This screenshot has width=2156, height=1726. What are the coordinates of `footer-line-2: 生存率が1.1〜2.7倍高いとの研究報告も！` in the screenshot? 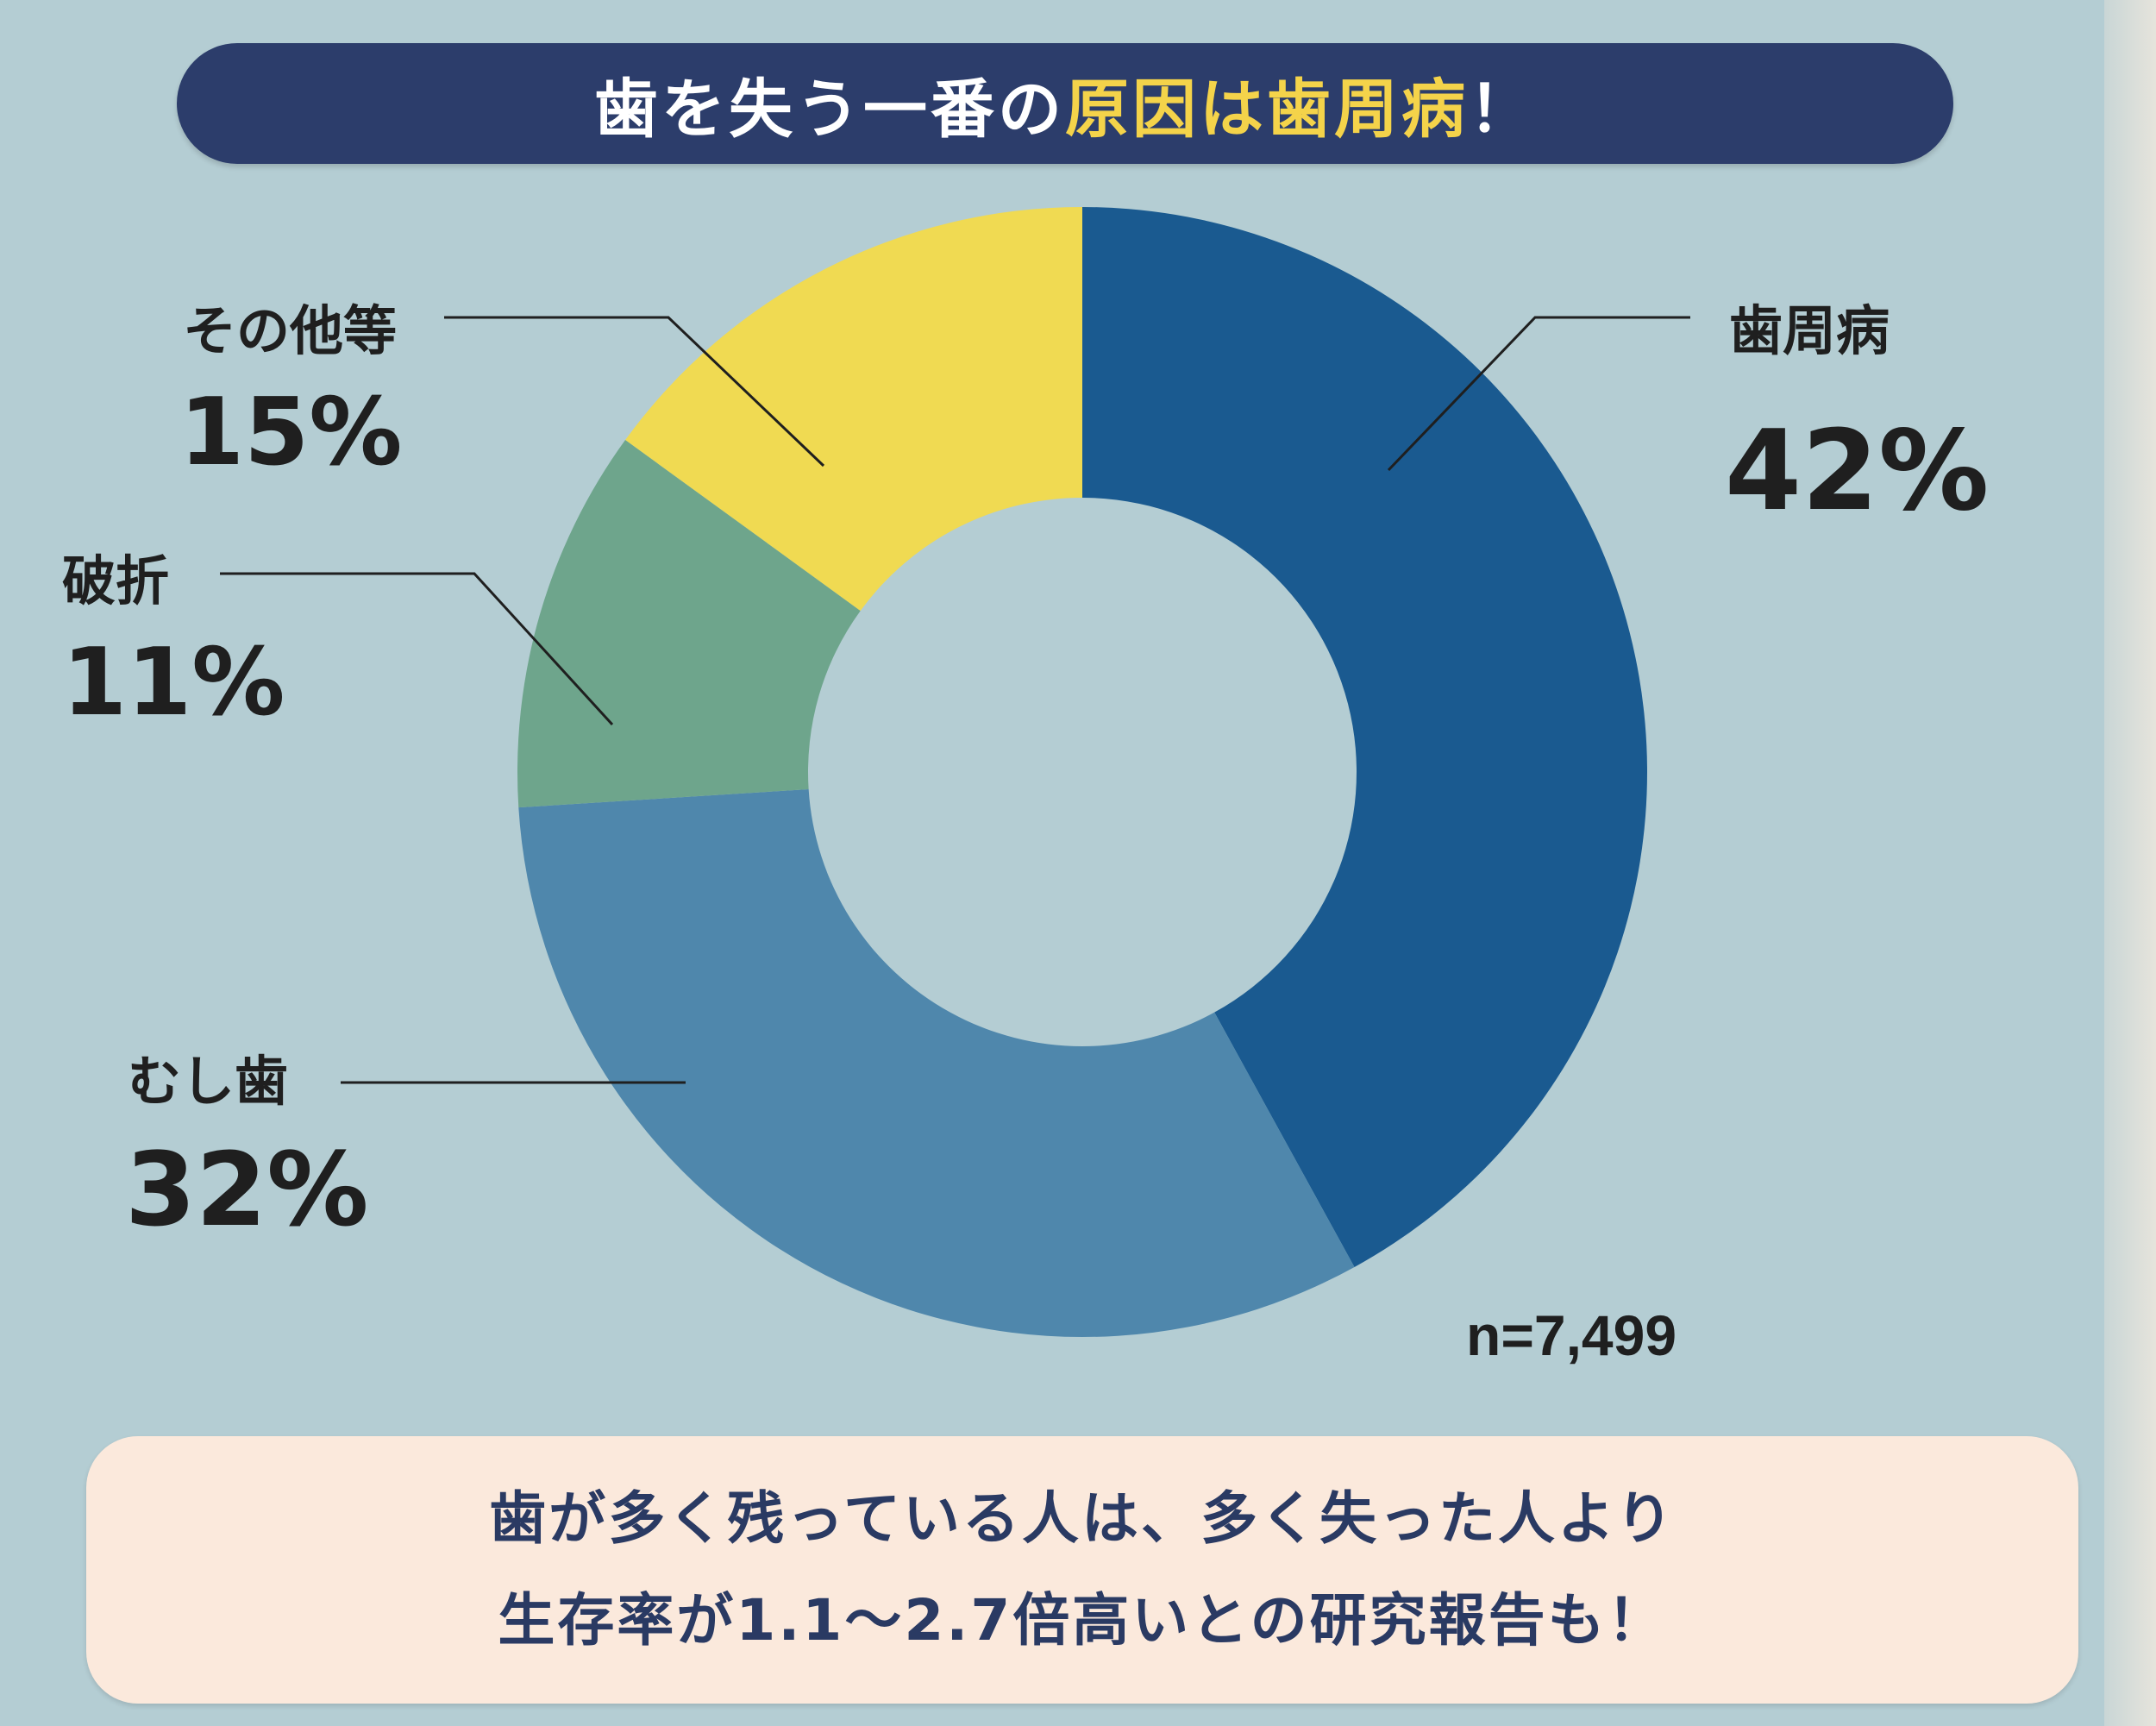 It's located at (1082, 1621).